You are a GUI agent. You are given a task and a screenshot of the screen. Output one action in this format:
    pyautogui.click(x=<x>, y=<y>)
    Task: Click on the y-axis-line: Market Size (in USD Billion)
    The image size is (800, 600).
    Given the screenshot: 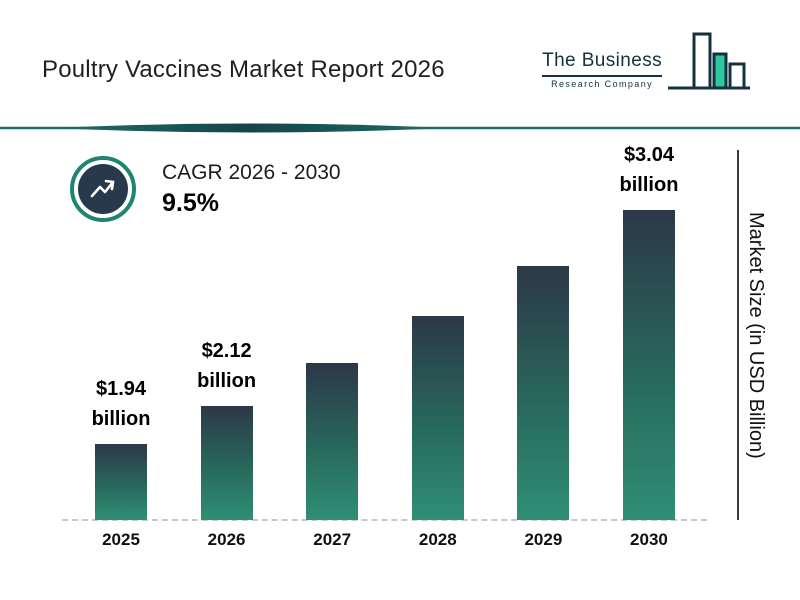 What is the action you would take?
    pyautogui.click(x=752, y=335)
    